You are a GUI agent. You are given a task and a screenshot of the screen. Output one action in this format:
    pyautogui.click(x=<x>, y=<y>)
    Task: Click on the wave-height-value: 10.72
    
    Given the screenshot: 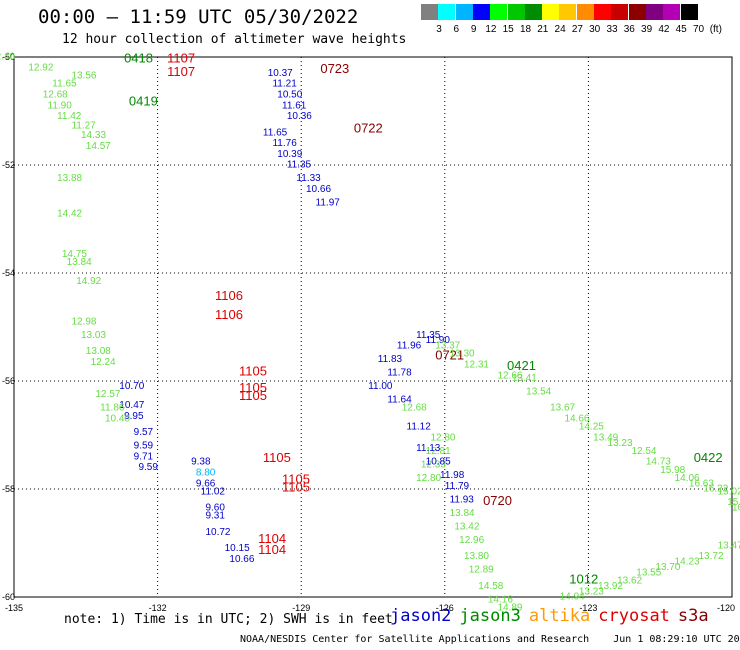 What is the action you would take?
    pyautogui.click(x=217, y=532)
    